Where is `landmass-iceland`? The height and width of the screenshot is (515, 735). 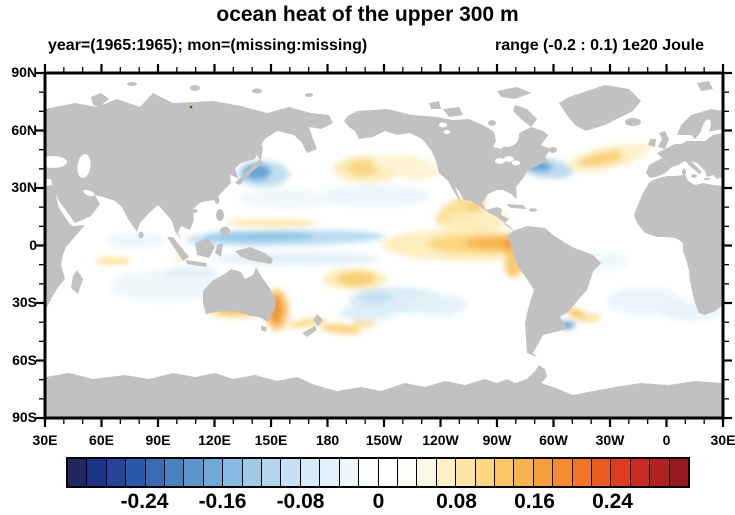 landmass-iceland is located at coordinates (633, 122).